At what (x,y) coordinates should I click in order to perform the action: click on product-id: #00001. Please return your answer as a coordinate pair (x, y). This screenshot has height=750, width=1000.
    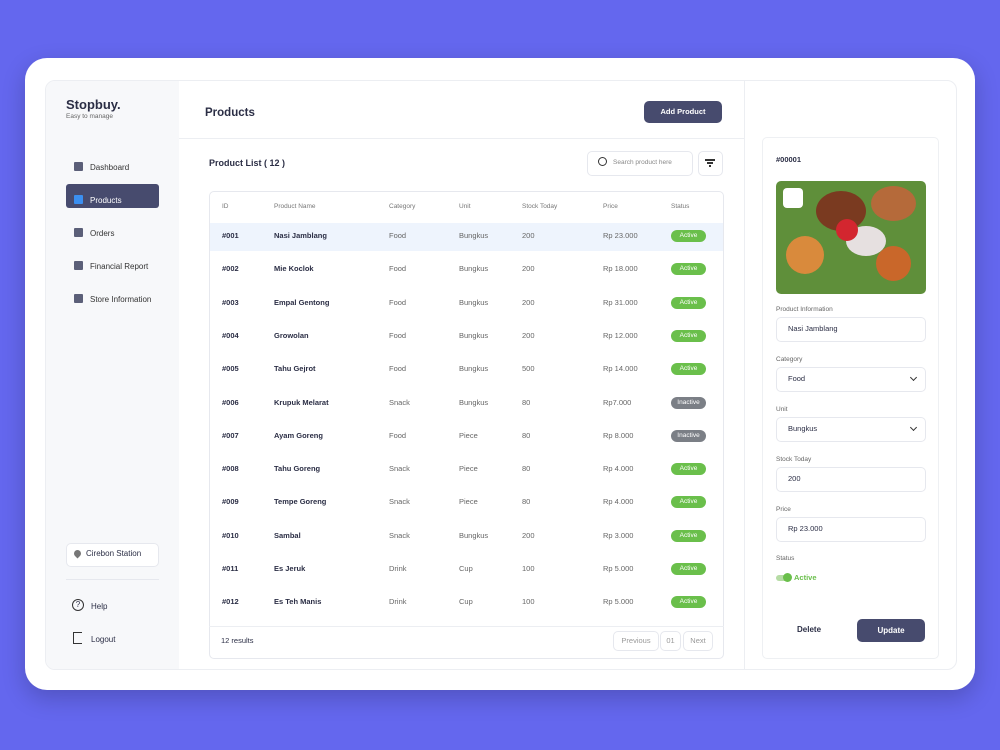
    Looking at the image, I should click on (789, 159).